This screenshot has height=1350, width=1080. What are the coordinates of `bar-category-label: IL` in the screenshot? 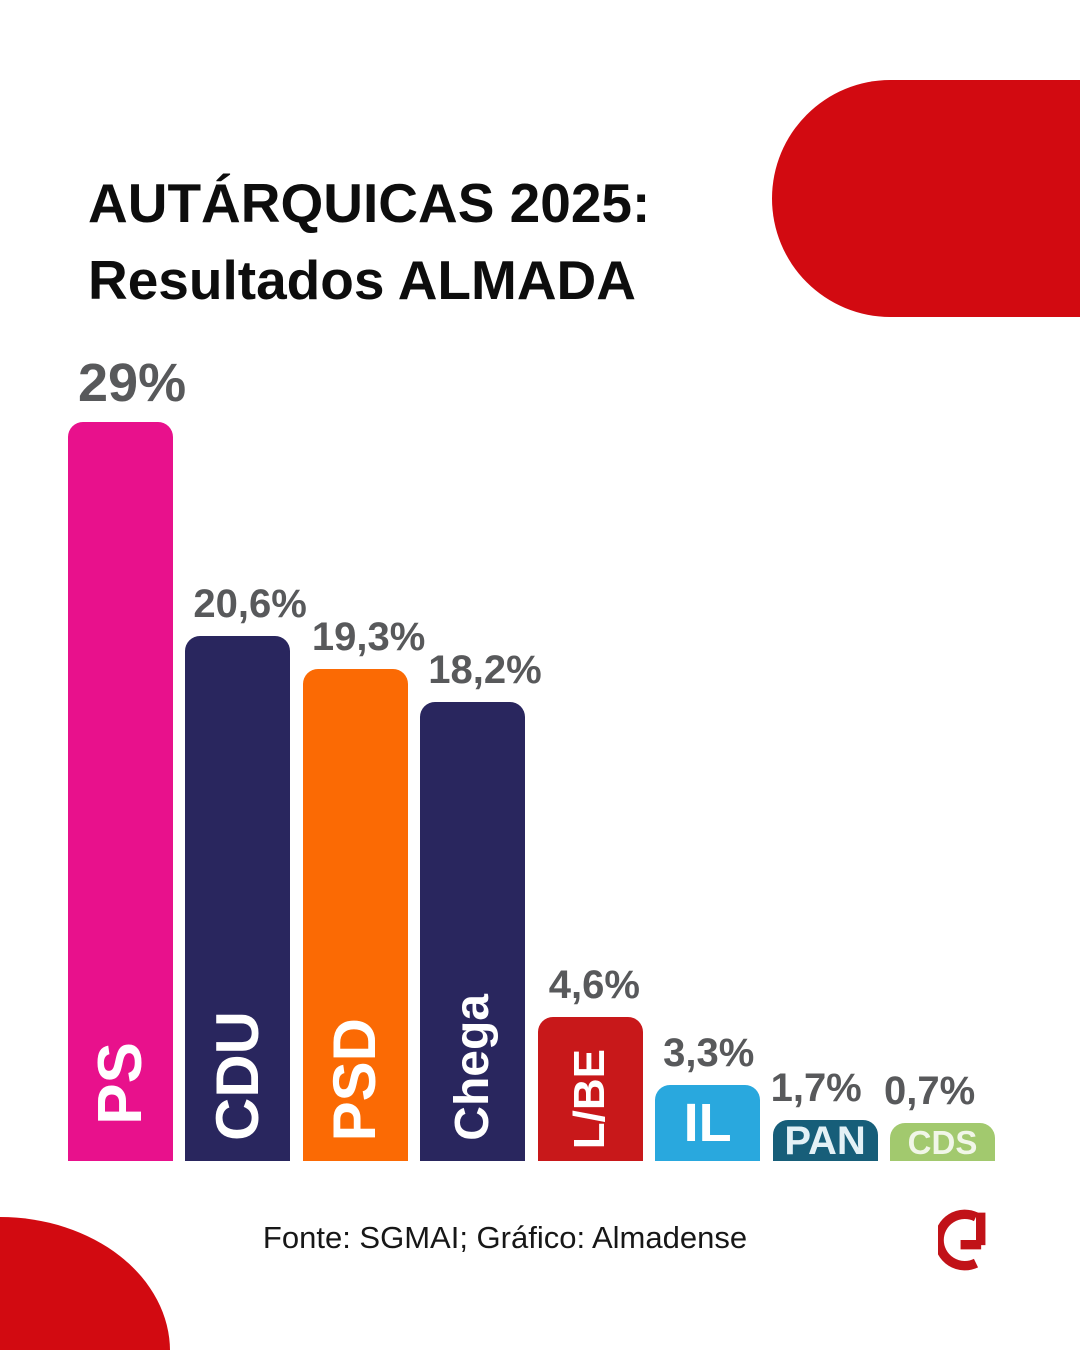 It's located at (707, 1123).